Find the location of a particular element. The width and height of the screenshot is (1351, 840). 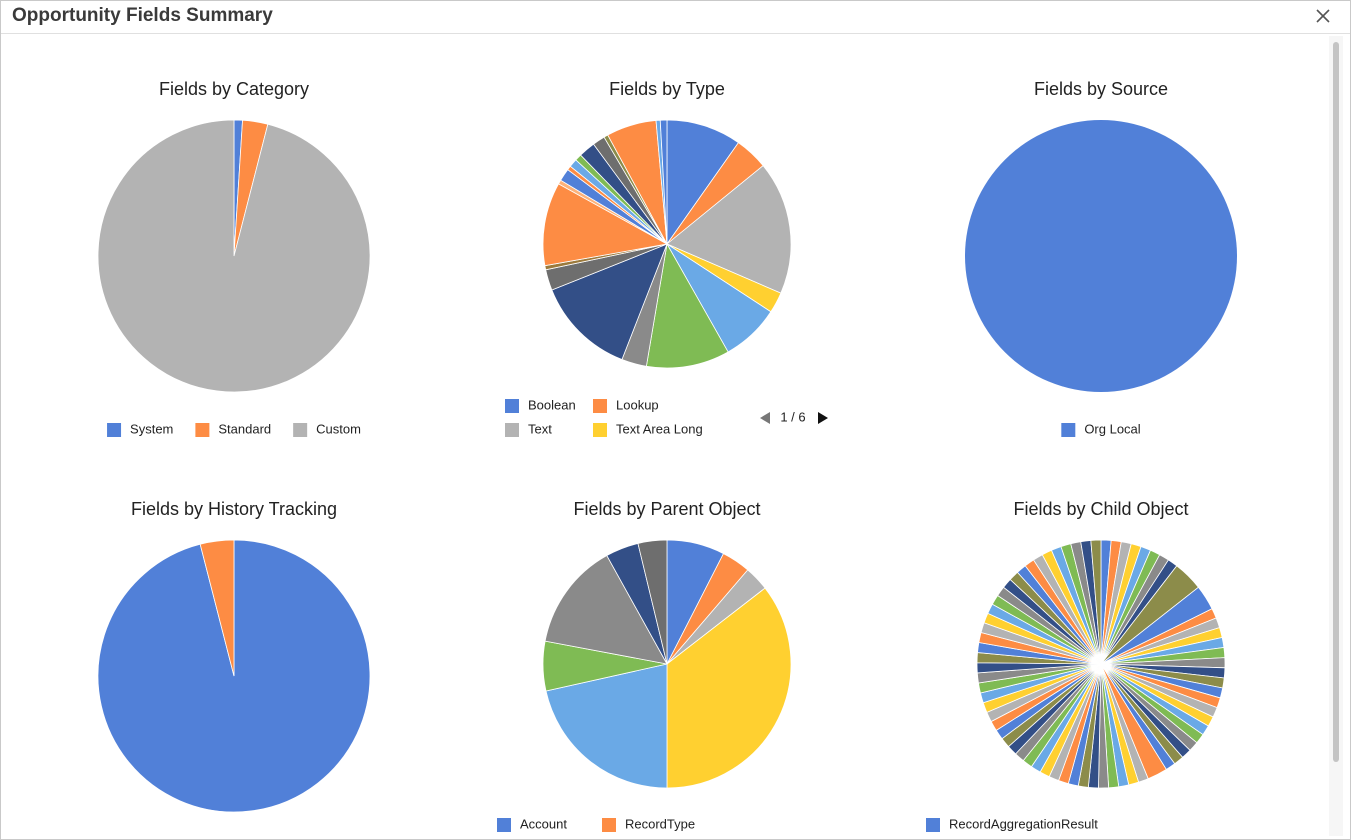

legend-item: Custom is located at coordinates (327, 429).